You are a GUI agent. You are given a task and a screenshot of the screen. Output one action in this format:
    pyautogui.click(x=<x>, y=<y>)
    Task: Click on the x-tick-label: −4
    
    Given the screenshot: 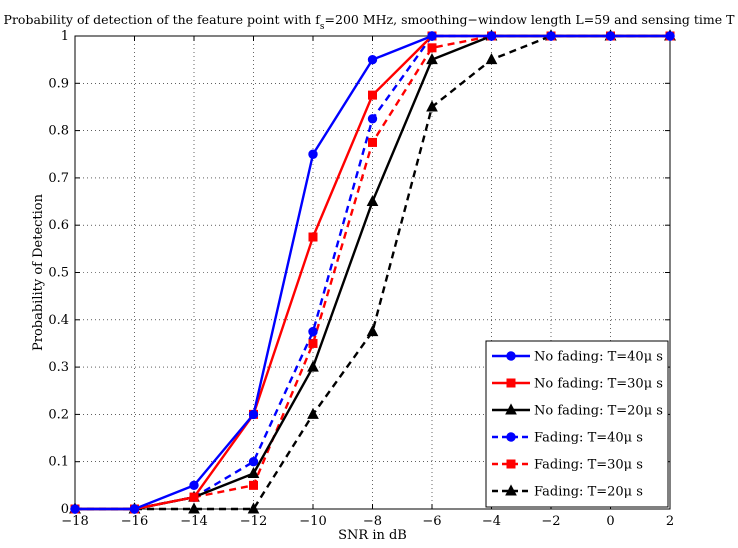 What is the action you would take?
    pyautogui.click(x=491, y=521)
    